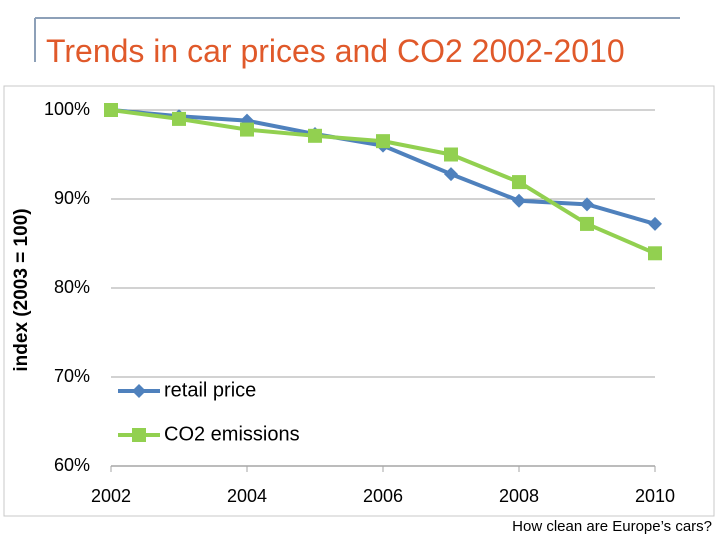 The image size is (720, 540). I want to click on y-axis-title: index (2003 = 100), so click(21, 289).